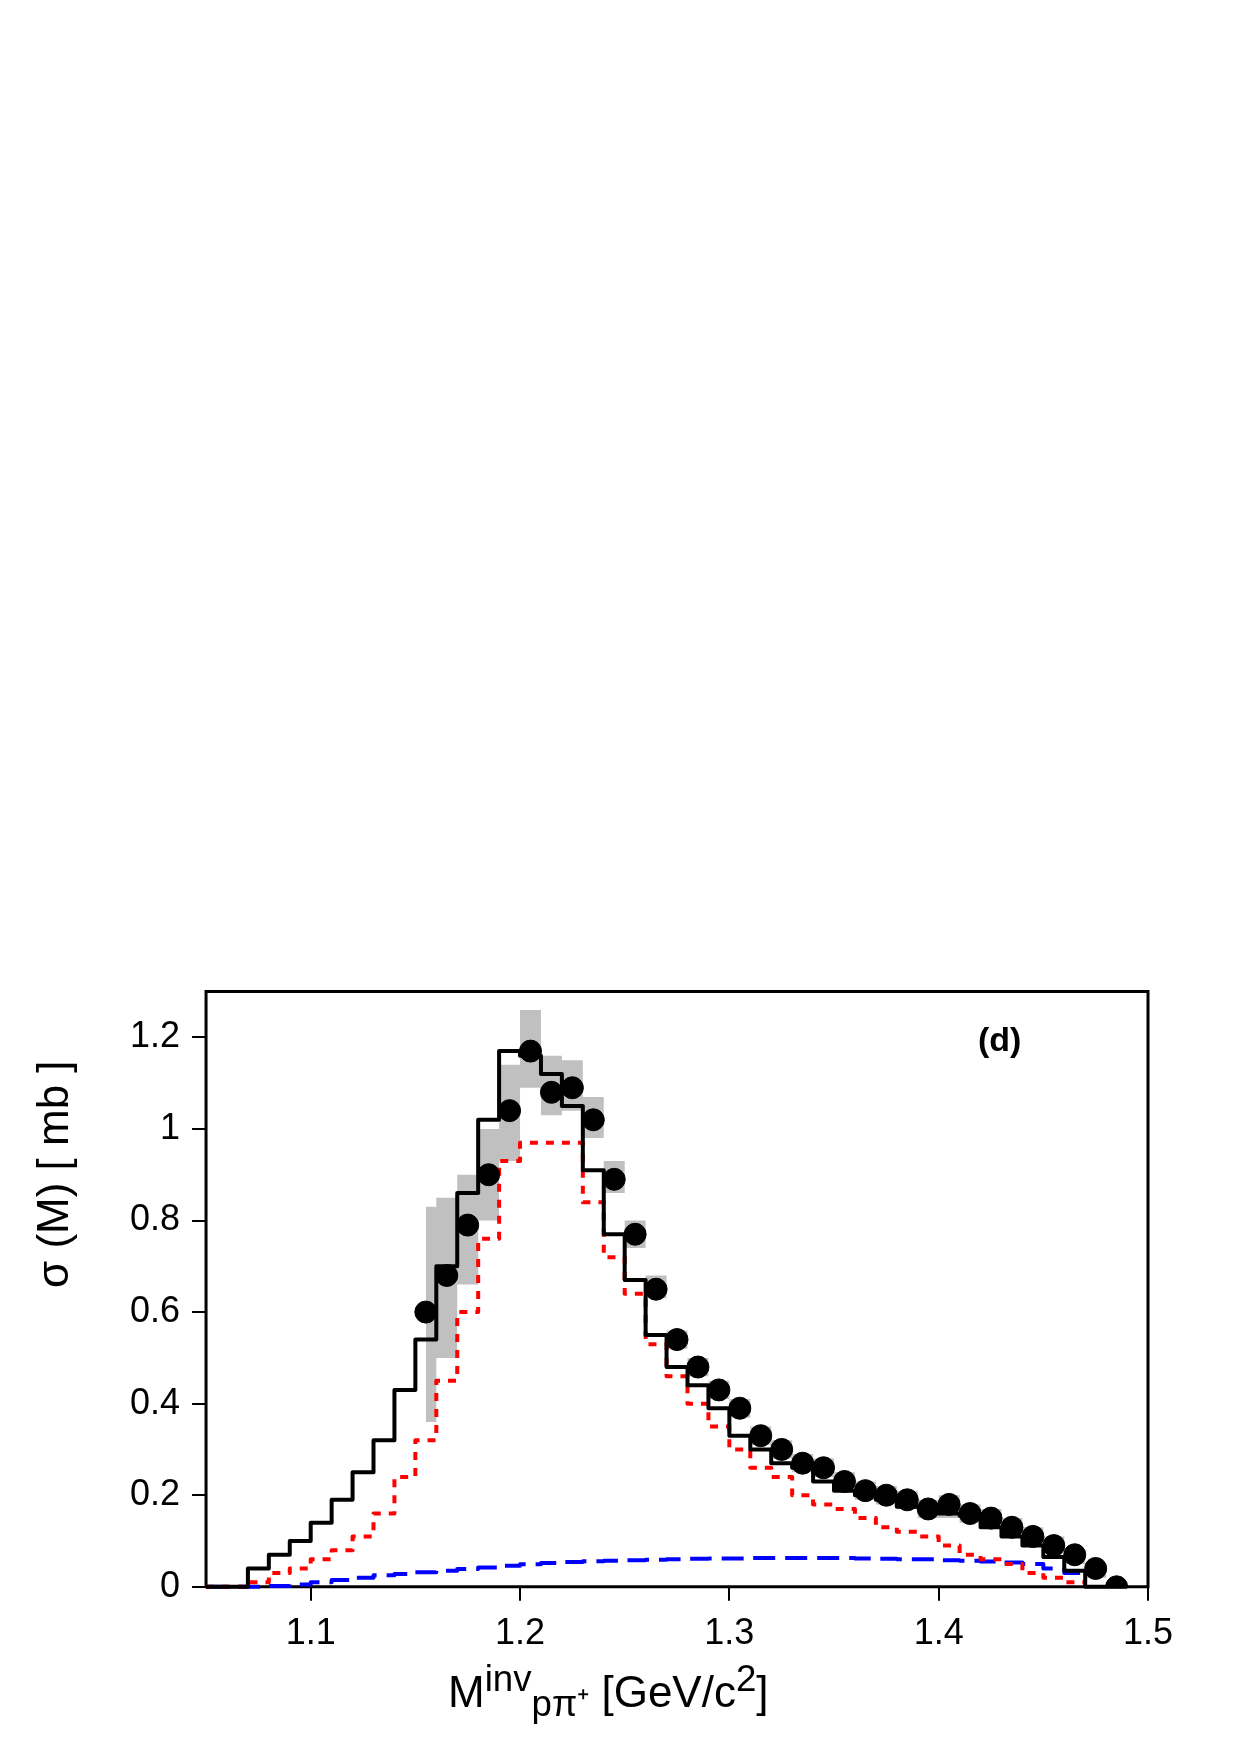  What do you see at coordinates (608, 1692) in the screenshot?
I see `x-axis-title: M$^{inv}$$_{pπ⁺}$ [GeV/c$^{2}$]` at bounding box center [608, 1692].